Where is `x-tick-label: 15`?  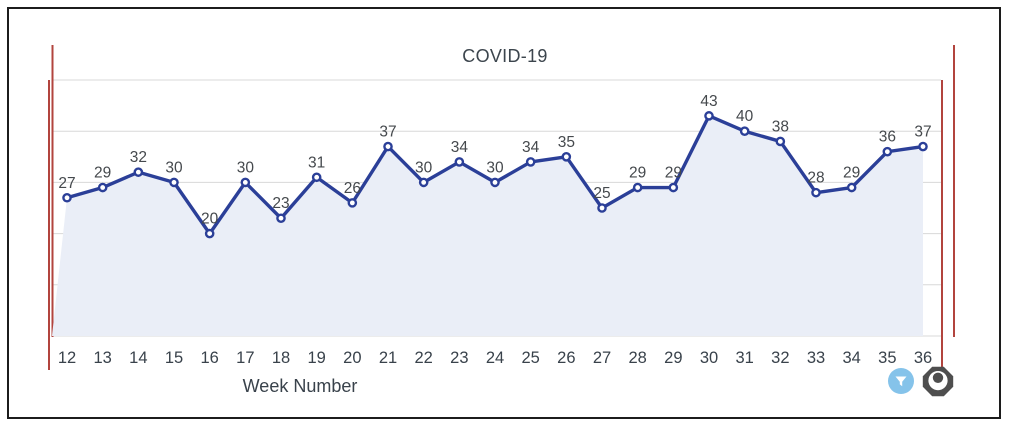 x-tick-label: 15 is located at coordinates (174, 358).